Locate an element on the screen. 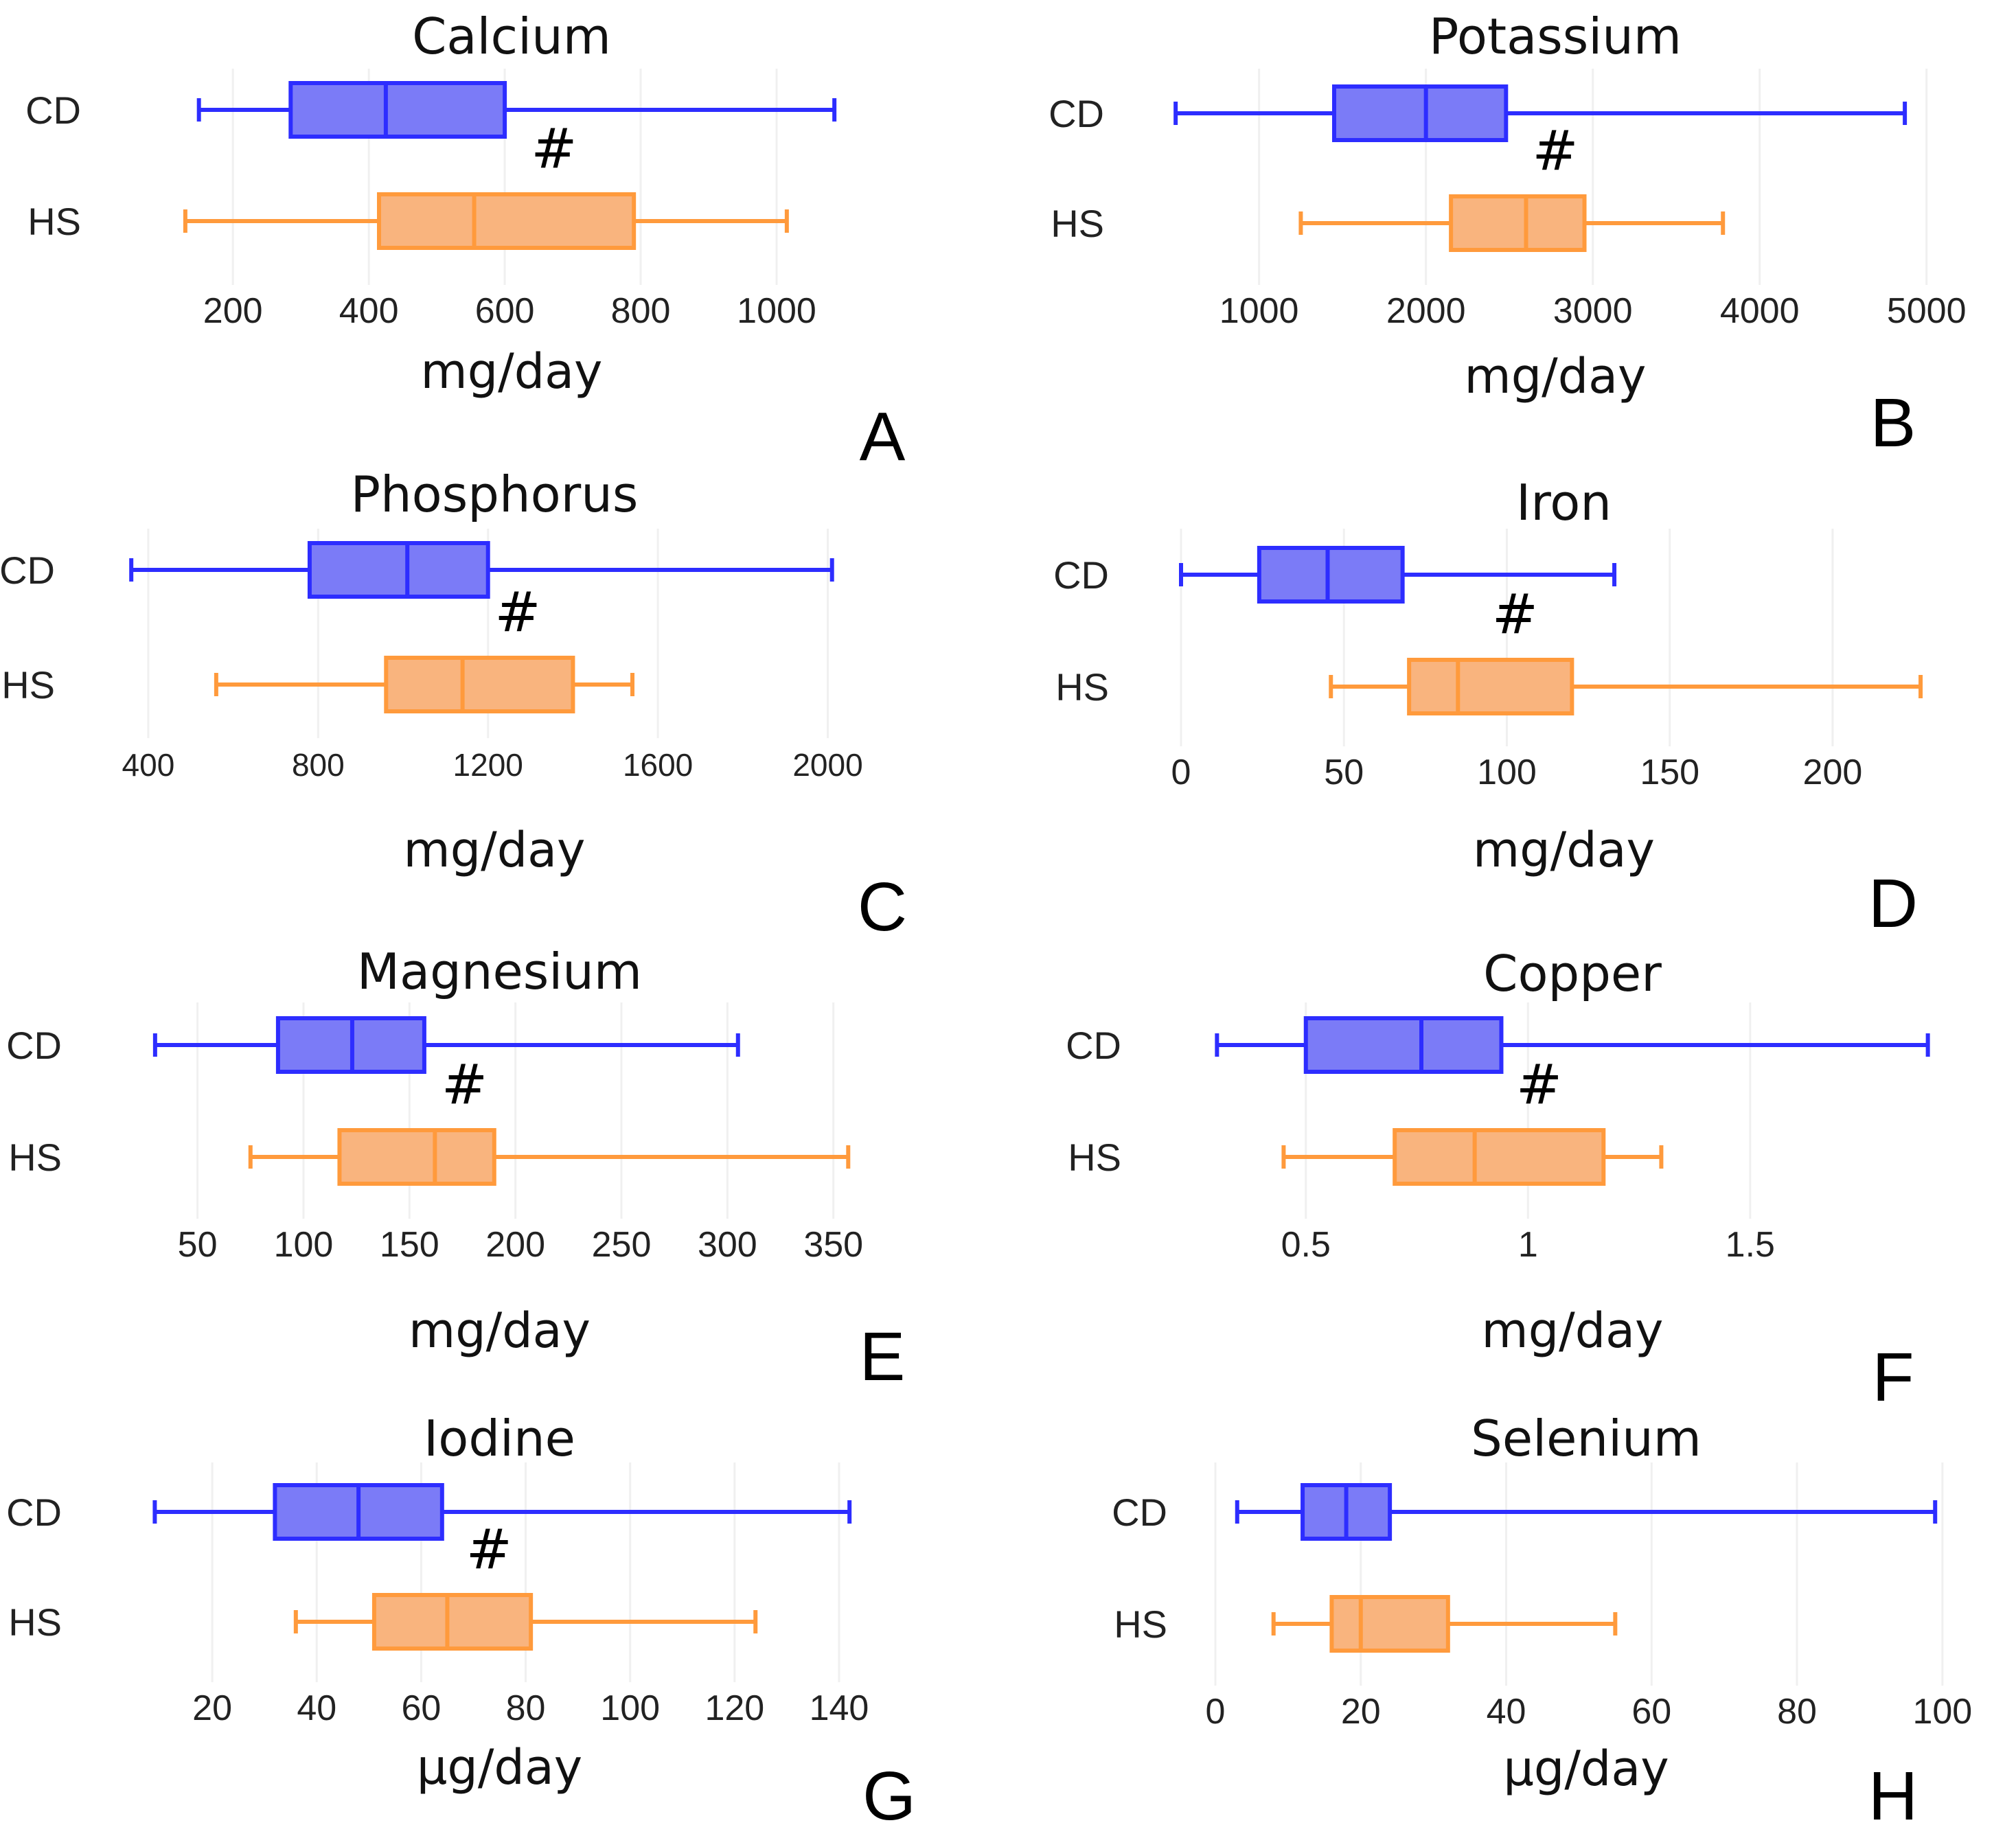 This screenshot has height=1836, width=2016. panel-title: Iodine is located at coordinates (499, 1439).